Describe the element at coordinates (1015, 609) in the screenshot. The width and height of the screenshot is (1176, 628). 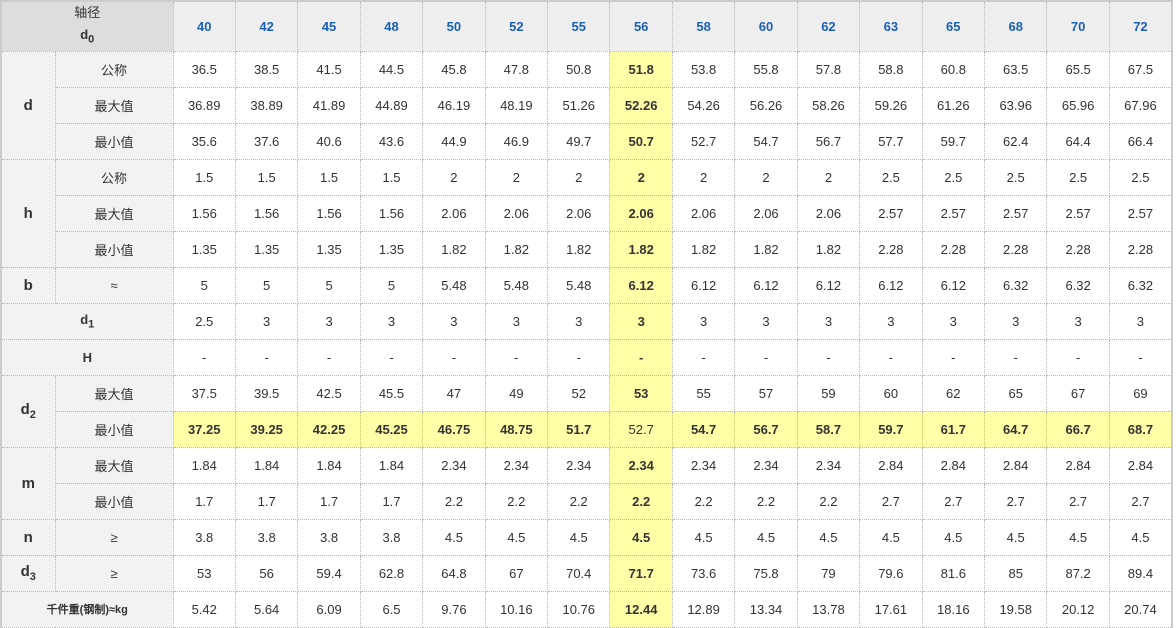
I see `table-cell: 19.58` at that location.